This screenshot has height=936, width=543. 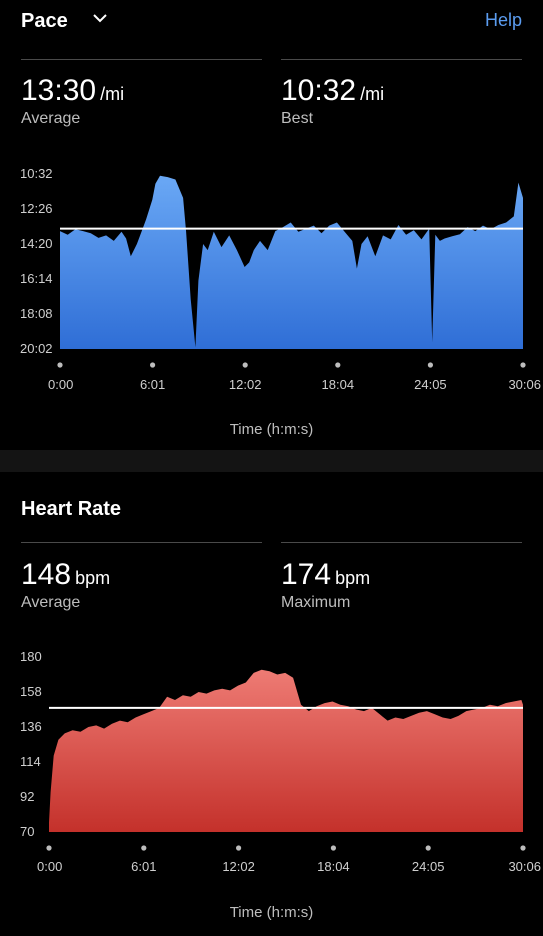 What do you see at coordinates (27, 831) in the screenshot?
I see `y-tick-label: 70` at bounding box center [27, 831].